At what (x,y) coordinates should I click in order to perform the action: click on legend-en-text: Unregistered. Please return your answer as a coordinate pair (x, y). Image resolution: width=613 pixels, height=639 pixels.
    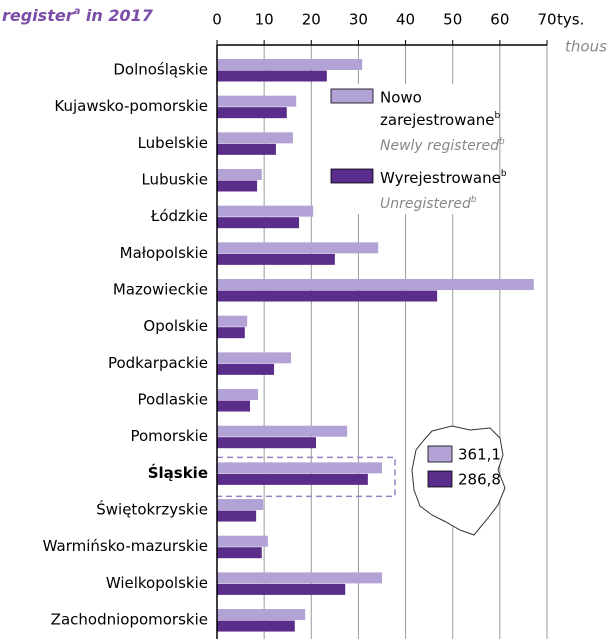
    Looking at the image, I should click on (425, 204).